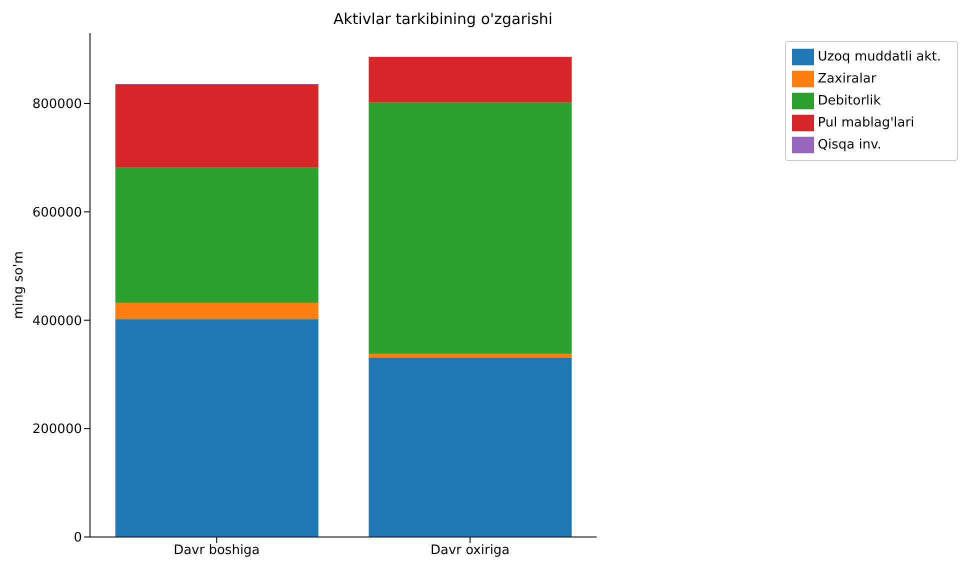 The width and height of the screenshot is (968, 575). What do you see at coordinates (19, 285) in the screenshot?
I see `y-axis-title: ming so'm` at bounding box center [19, 285].